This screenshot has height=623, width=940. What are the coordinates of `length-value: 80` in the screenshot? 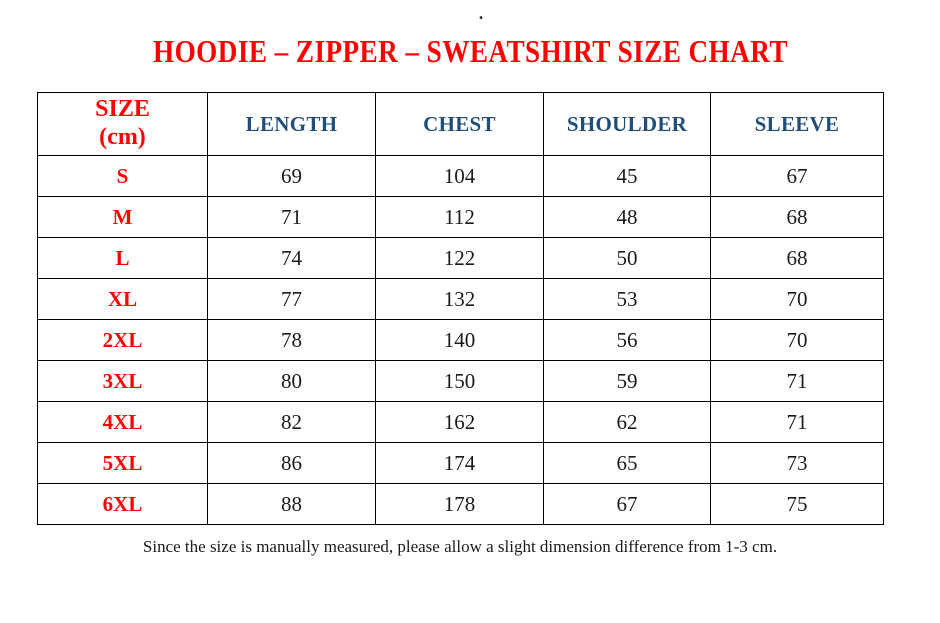 It's located at (291, 381).